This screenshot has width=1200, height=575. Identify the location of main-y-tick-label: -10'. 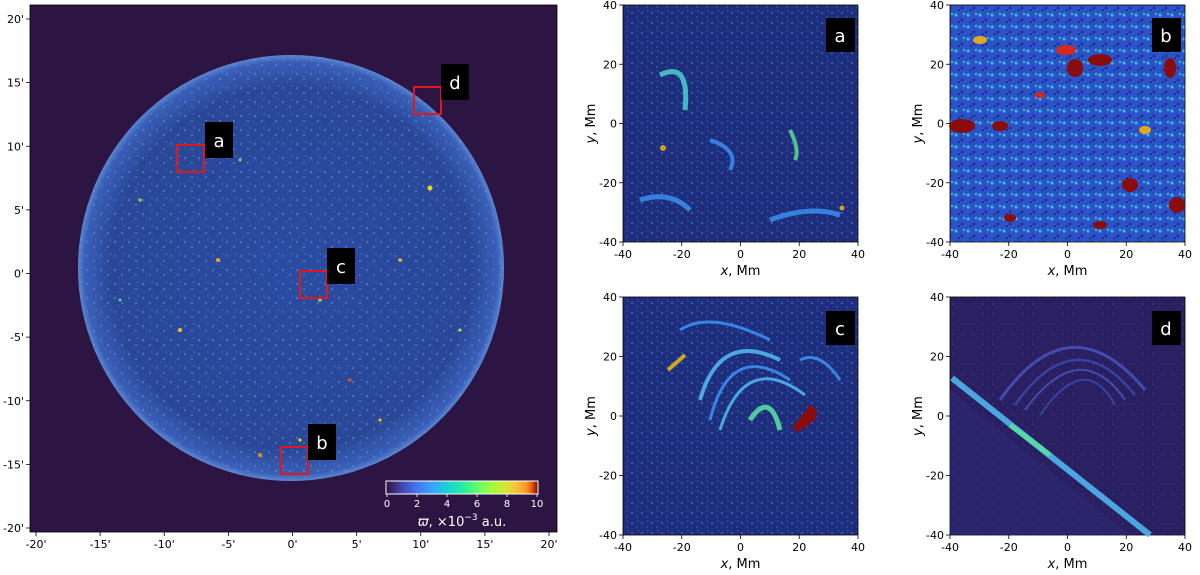
(13, 401).